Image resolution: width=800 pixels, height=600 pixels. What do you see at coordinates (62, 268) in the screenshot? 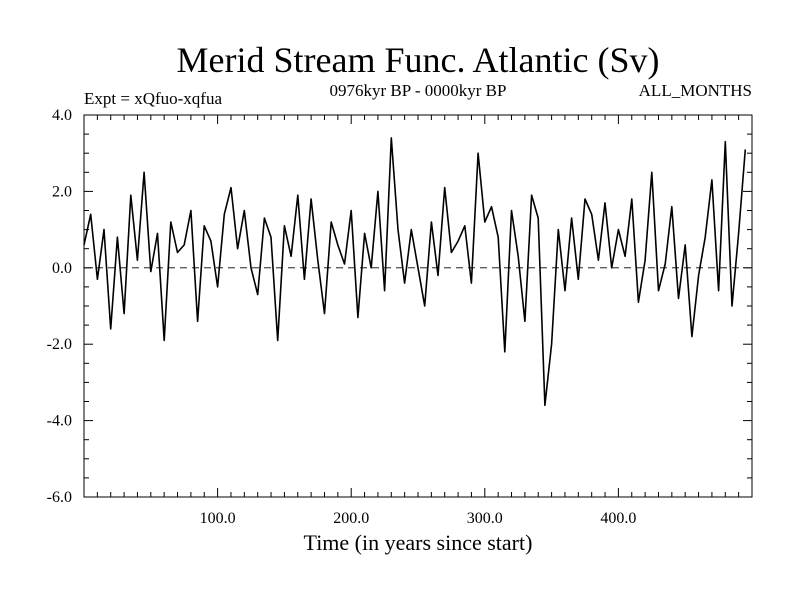
I see `y-tick-label: 0.0` at bounding box center [62, 268].